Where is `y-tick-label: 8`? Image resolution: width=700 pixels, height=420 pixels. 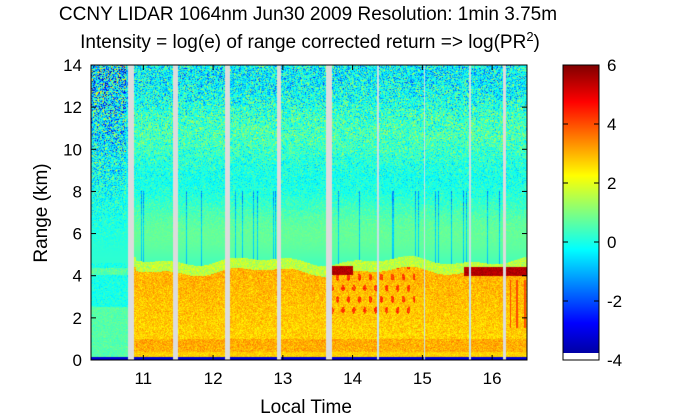 y-tick-label: 8 is located at coordinates (77, 191).